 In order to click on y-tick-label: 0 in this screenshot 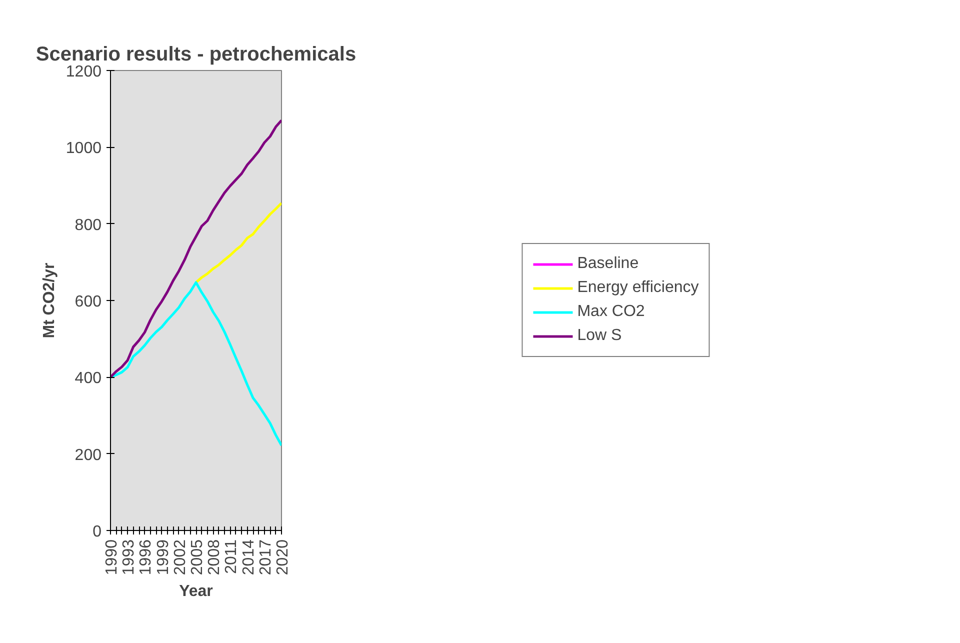, I will do `click(97, 532)`.